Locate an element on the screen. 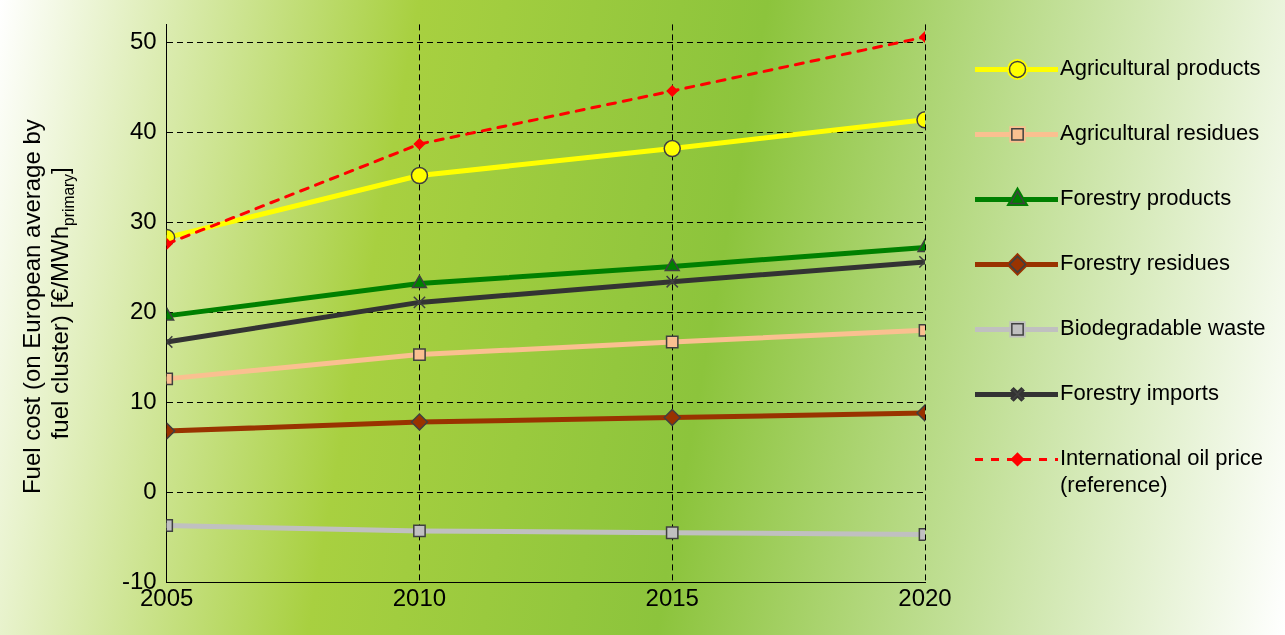 This screenshot has width=1285, height=635. y-tick-label: 0 is located at coordinates (150, 490).